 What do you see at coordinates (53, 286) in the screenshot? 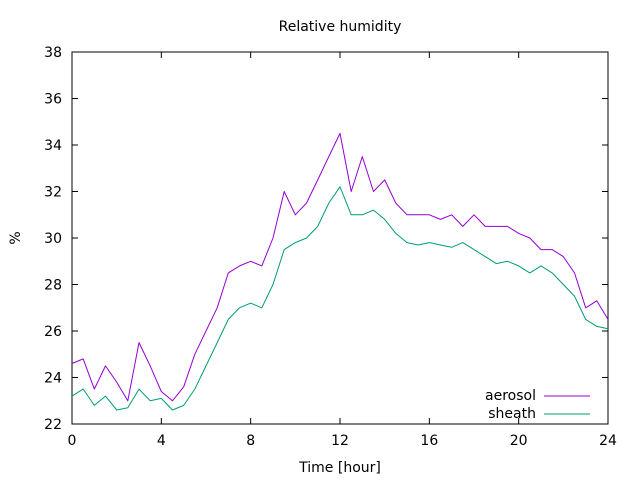
I see `y-tick-label: 28` at bounding box center [53, 286].